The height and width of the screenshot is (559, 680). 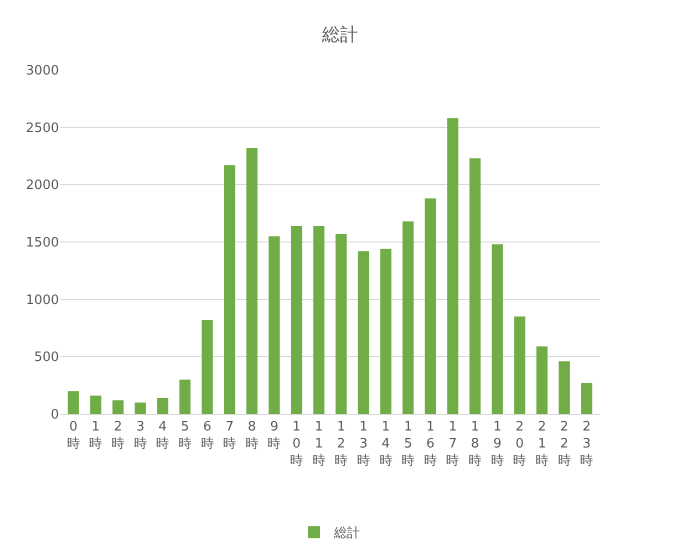 What do you see at coordinates (587, 444) in the screenshot?
I see `x-tick-label: 23時` at bounding box center [587, 444].